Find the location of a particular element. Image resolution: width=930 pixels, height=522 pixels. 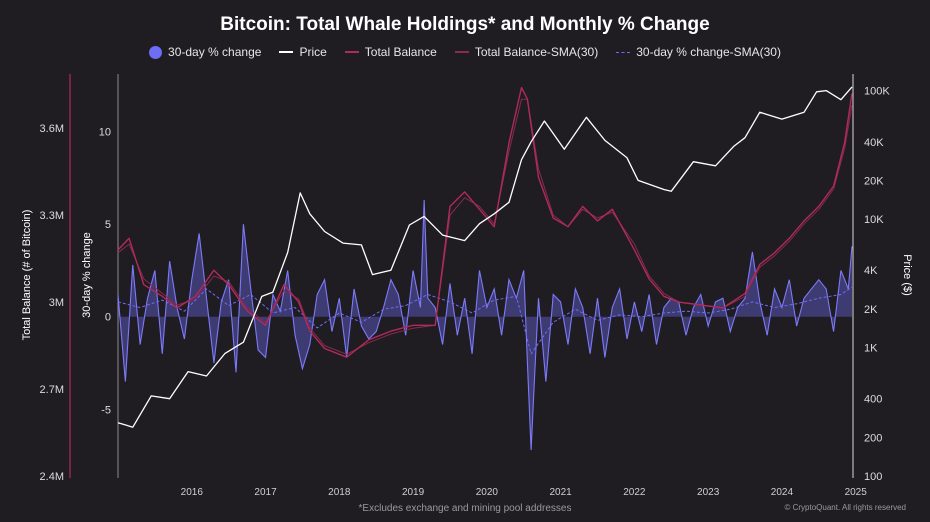

legend-label-price: Price is located at coordinates (313, 52).